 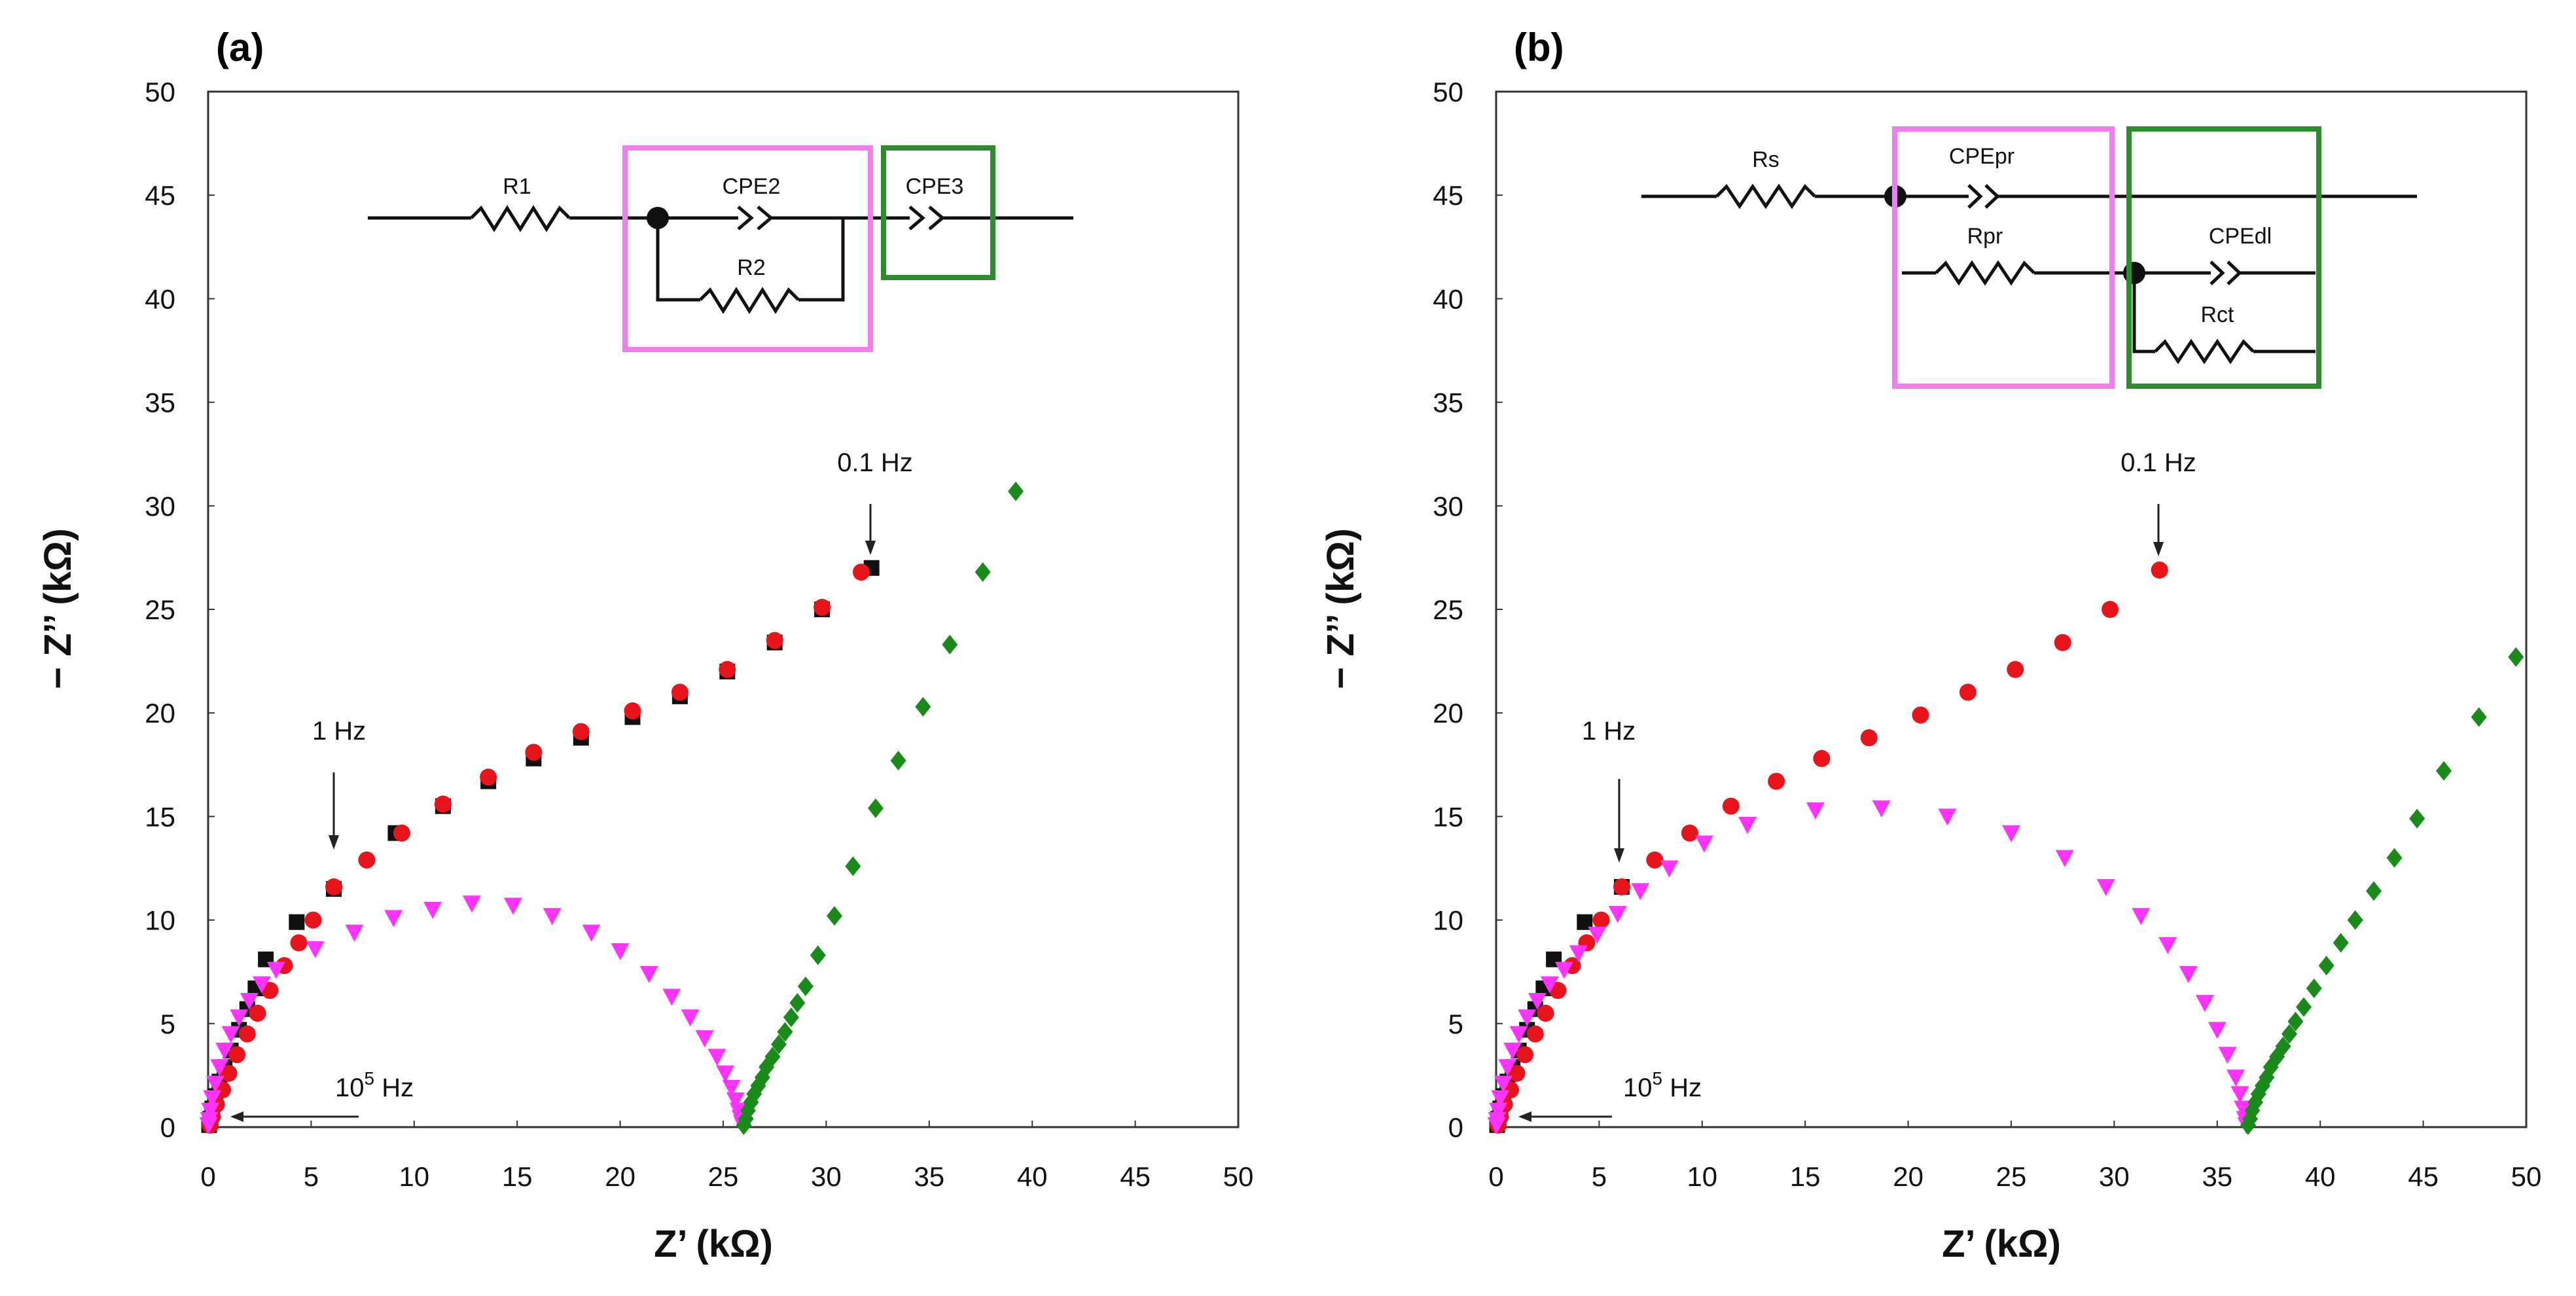 What do you see at coordinates (1448, 402) in the screenshot?
I see `y-tick-label: 35` at bounding box center [1448, 402].